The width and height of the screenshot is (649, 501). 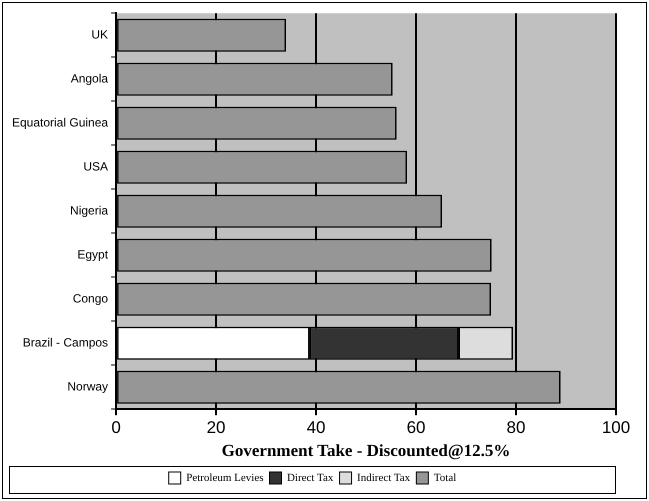 I want to click on y-tick-label: Nigeria, so click(x=89, y=211).